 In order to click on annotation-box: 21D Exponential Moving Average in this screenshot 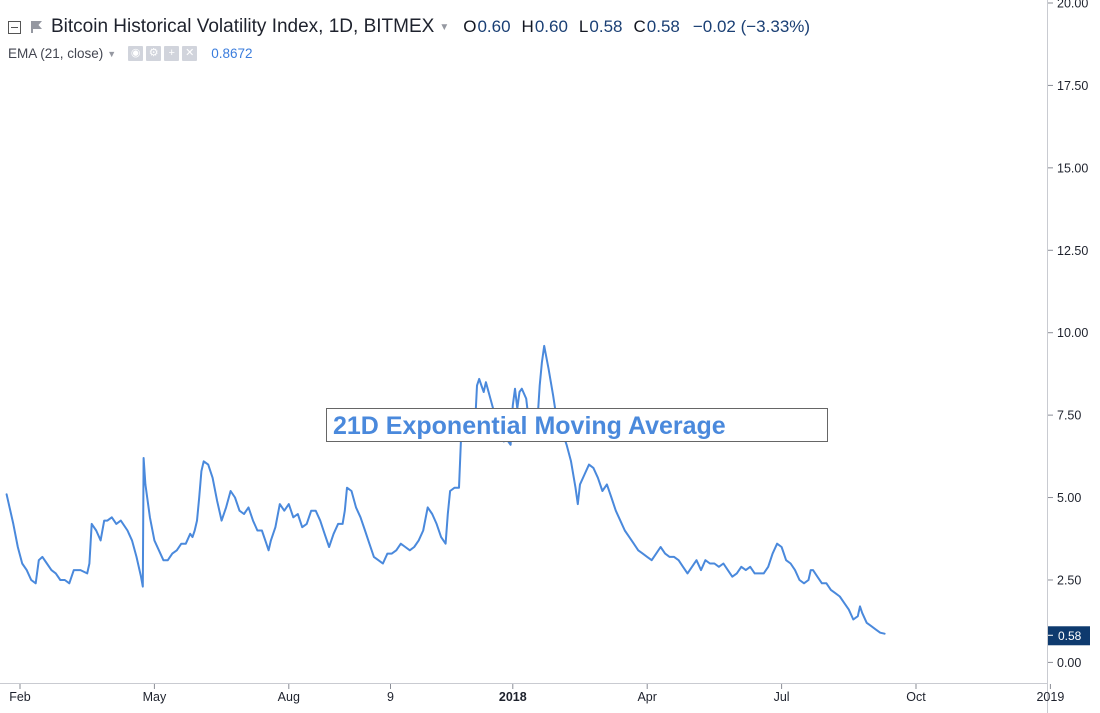, I will do `click(577, 425)`.